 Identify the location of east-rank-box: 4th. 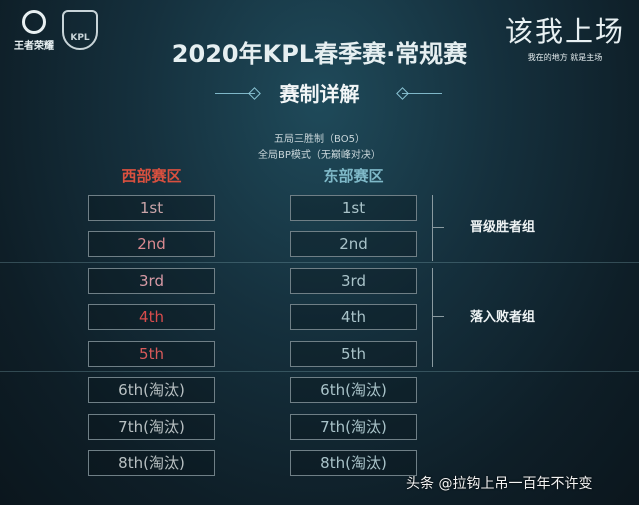
(353, 317).